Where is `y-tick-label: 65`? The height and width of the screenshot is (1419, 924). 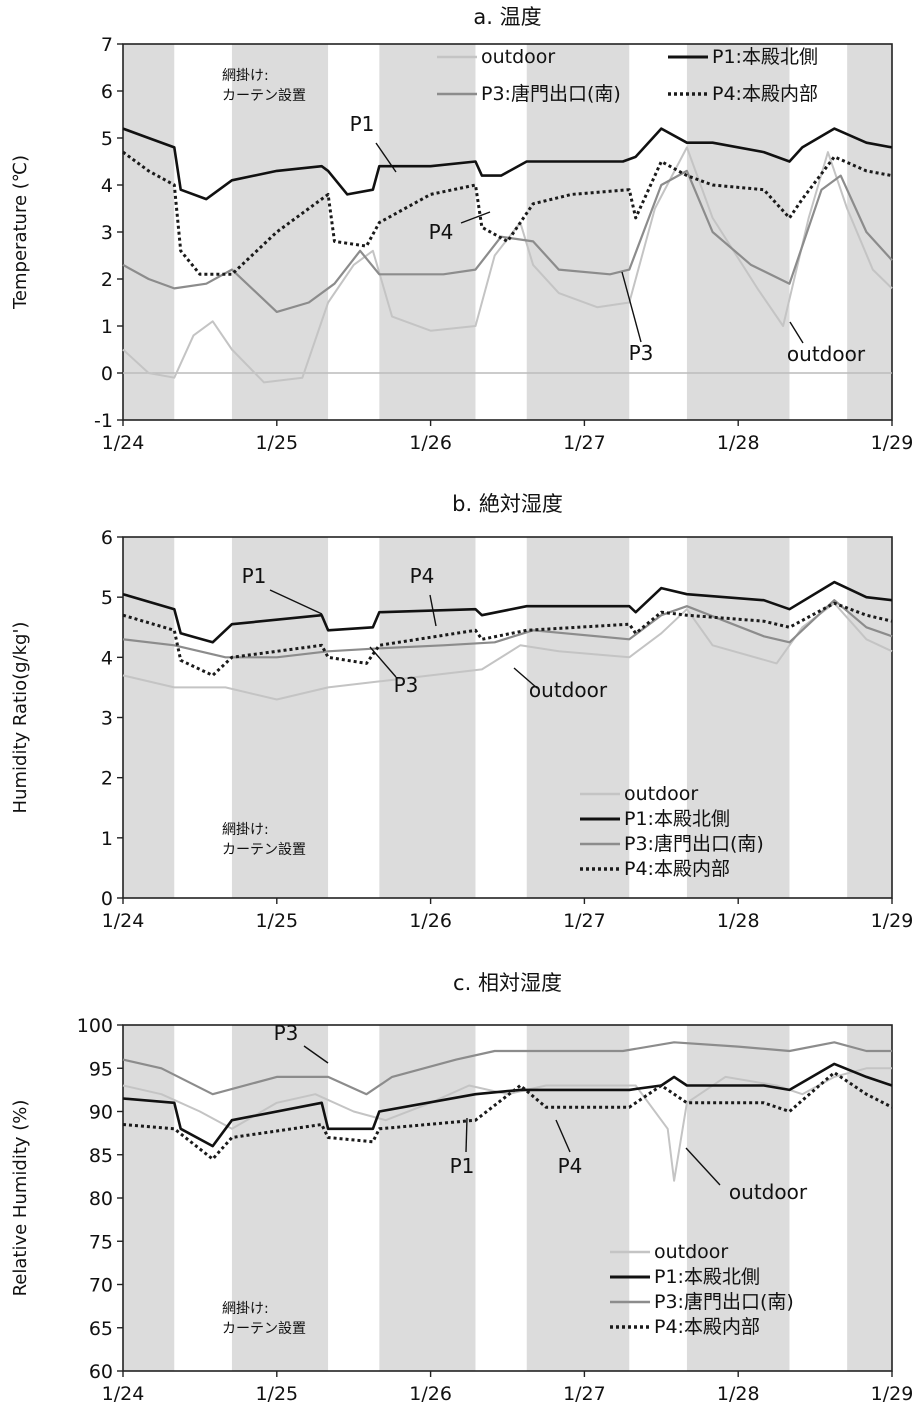
y-tick-label: 65 is located at coordinates (101, 1329).